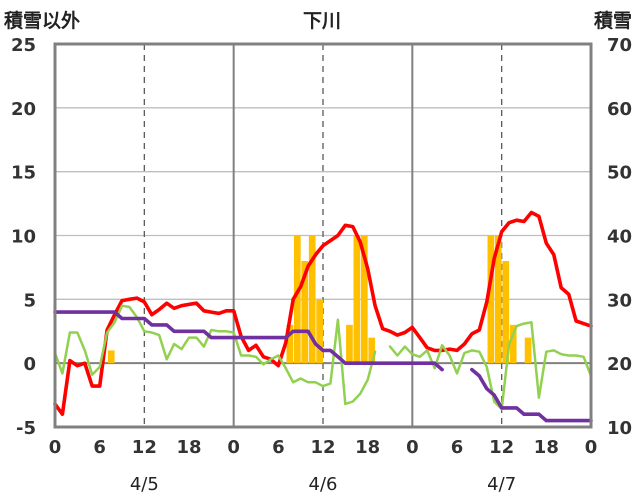  Describe the element at coordinates (619, 45) in the screenshot. I see `right-tick-label: 70` at that location.